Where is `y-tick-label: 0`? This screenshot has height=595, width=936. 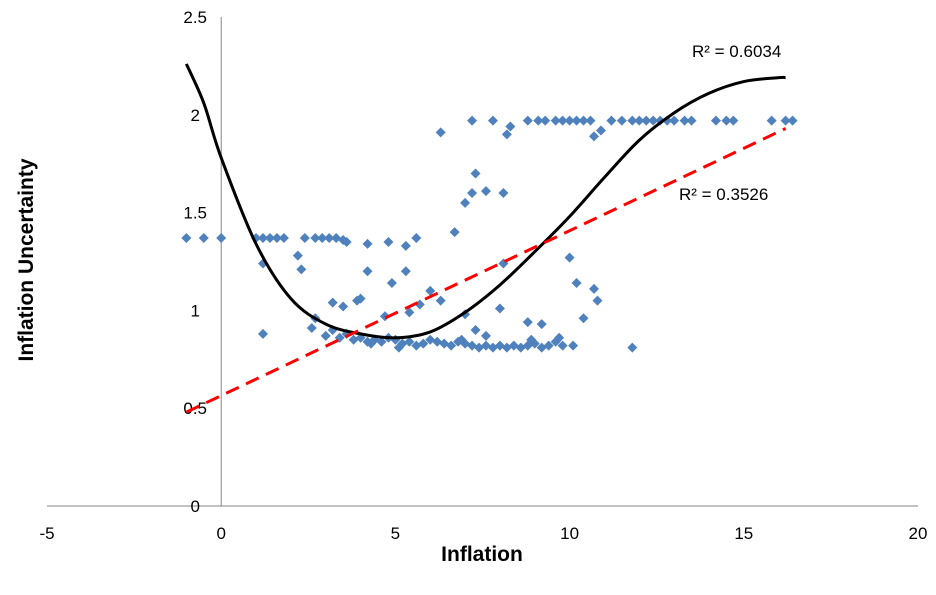
y-tick-label: 0 is located at coordinates (194, 506).